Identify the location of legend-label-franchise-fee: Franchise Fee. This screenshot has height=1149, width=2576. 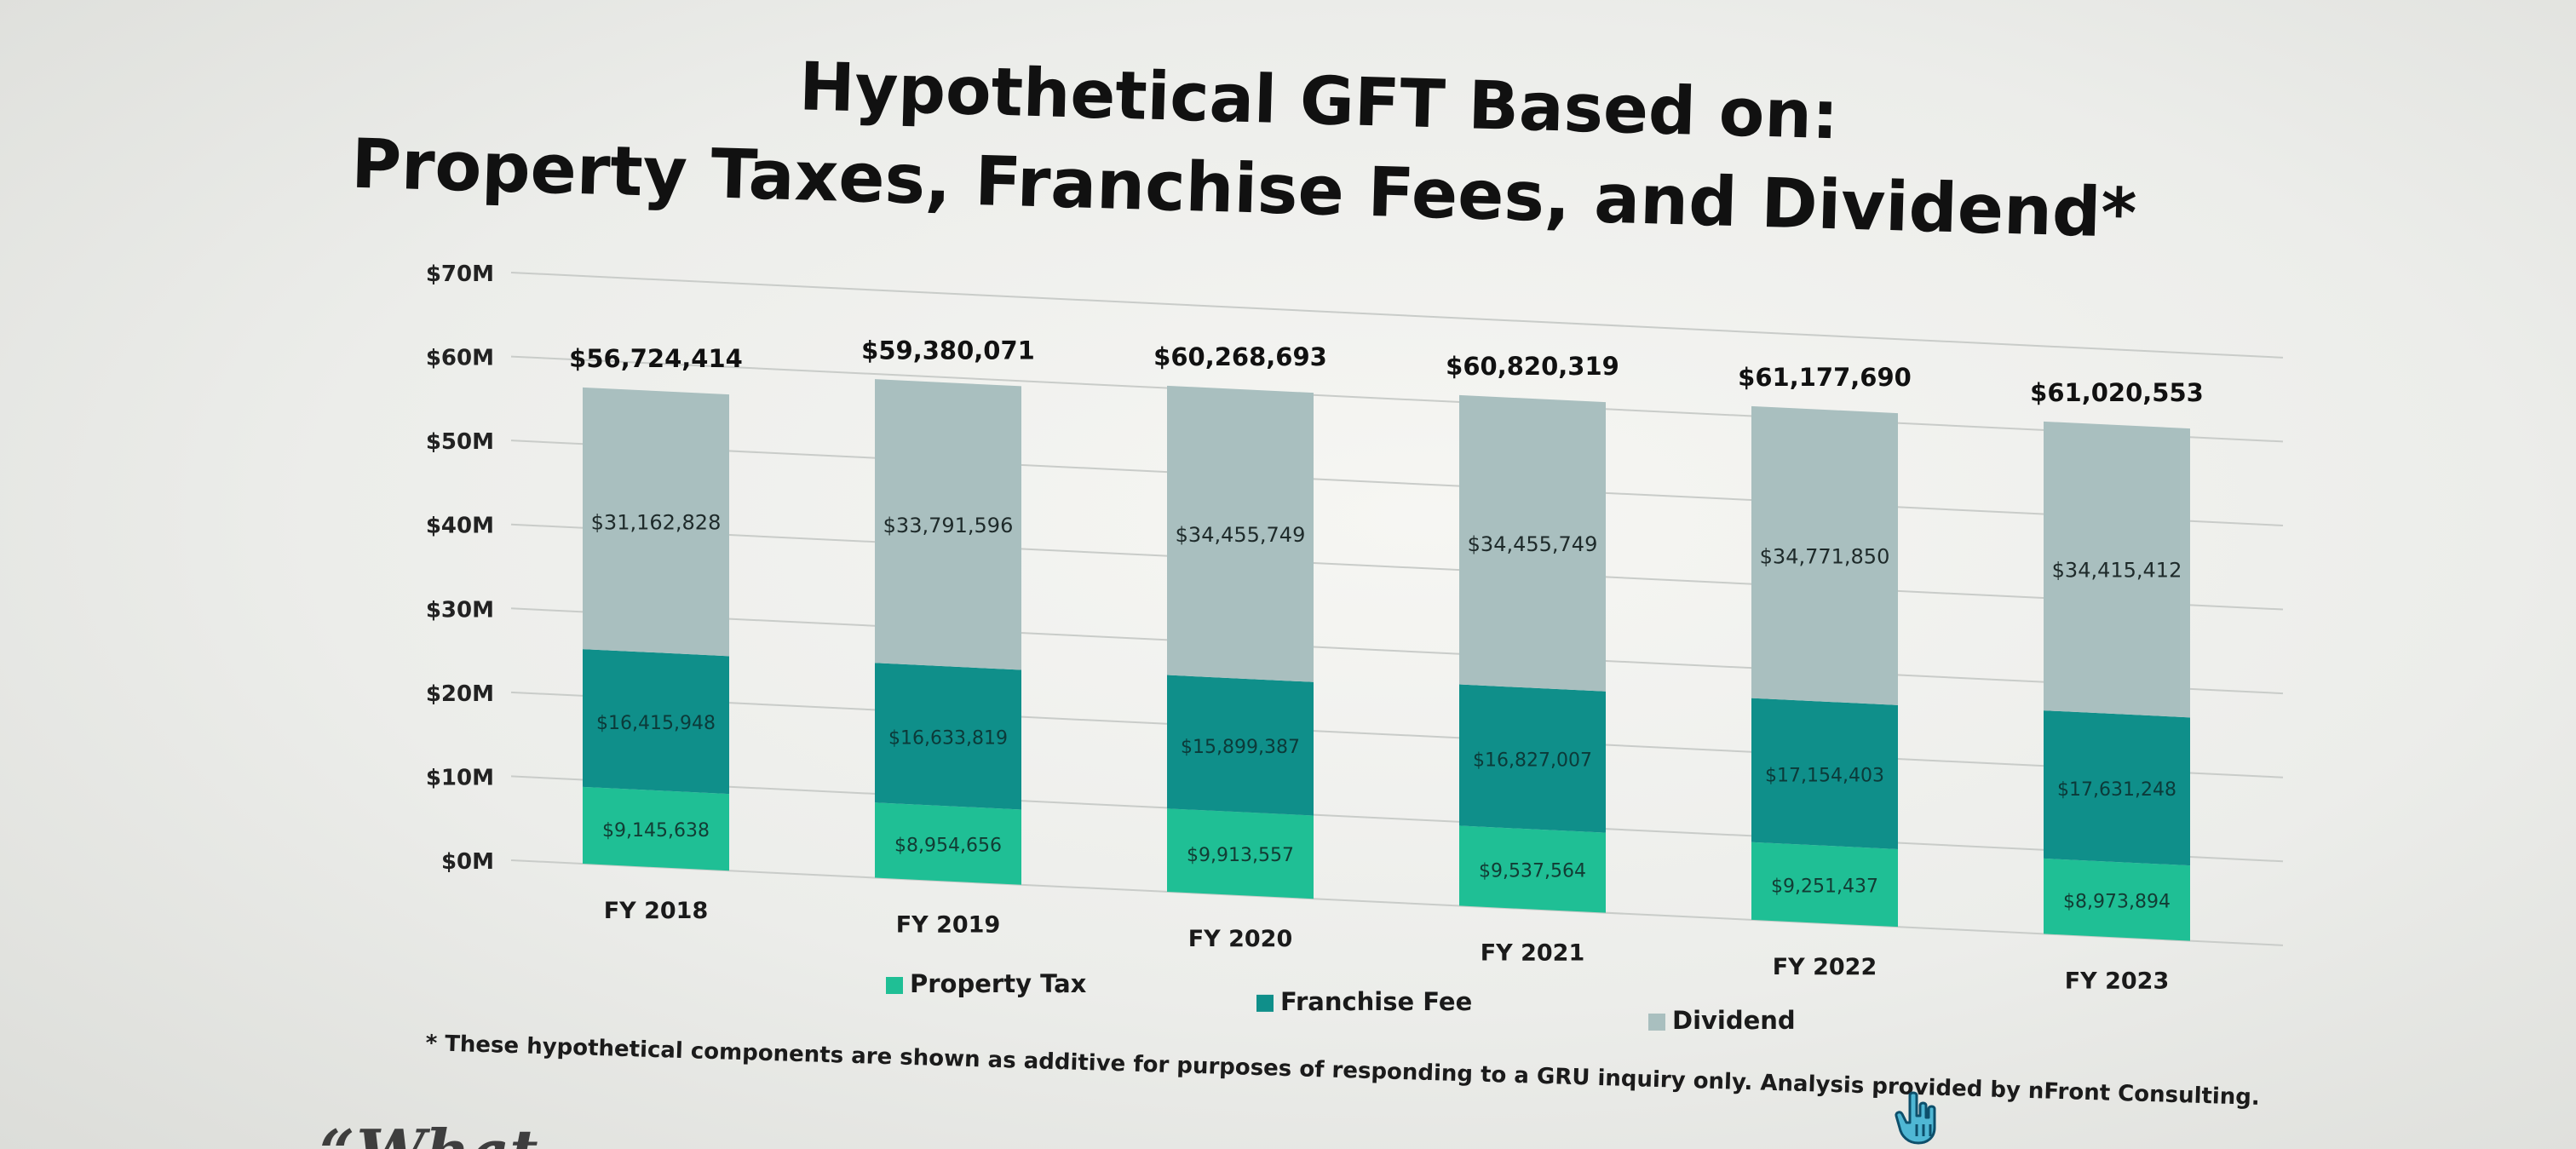
(1376, 1001).